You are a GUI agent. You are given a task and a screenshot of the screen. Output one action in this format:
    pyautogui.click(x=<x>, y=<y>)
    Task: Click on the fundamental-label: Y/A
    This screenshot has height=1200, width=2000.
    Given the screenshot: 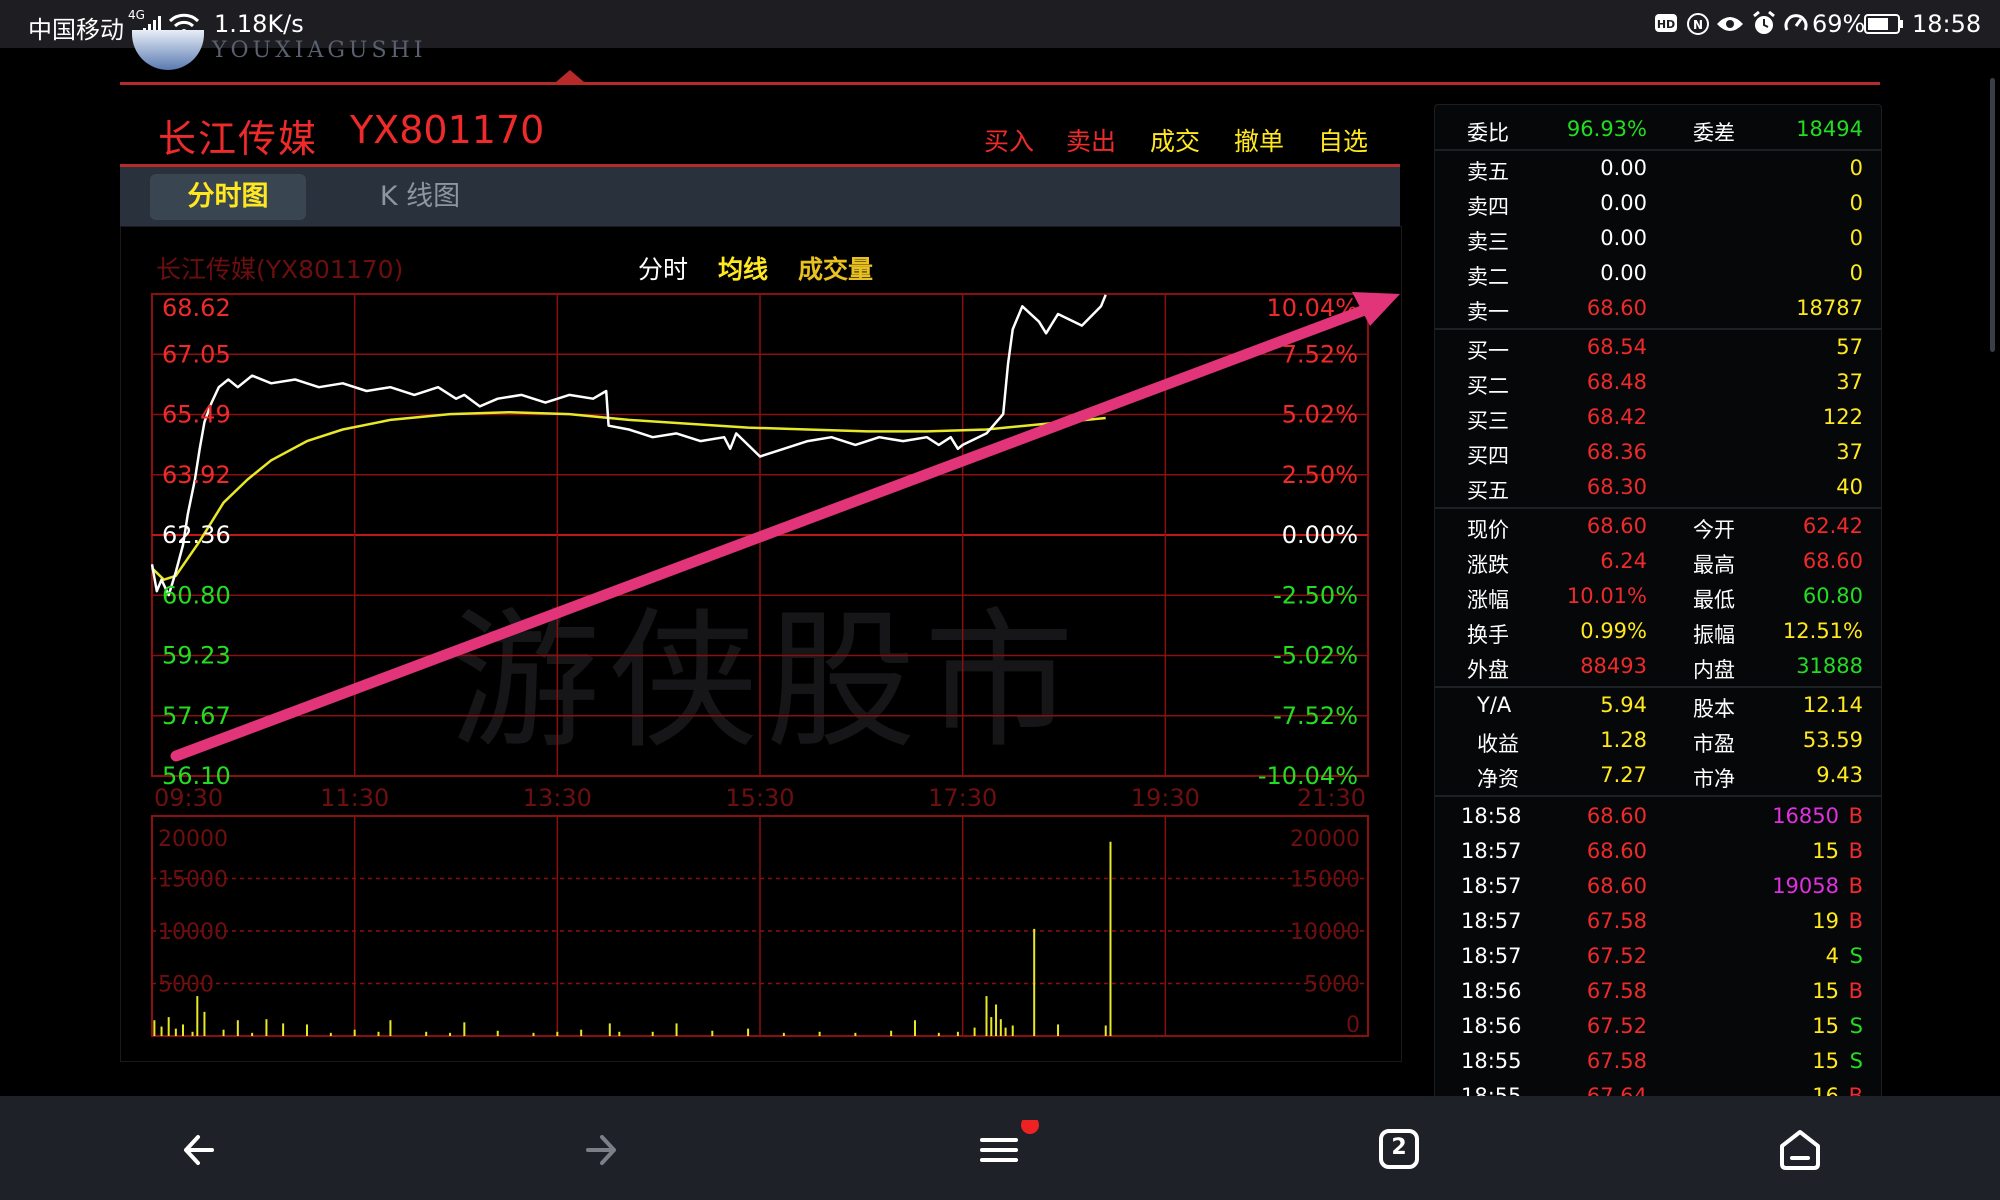 What is the action you would take?
    pyautogui.click(x=1494, y=705)
    